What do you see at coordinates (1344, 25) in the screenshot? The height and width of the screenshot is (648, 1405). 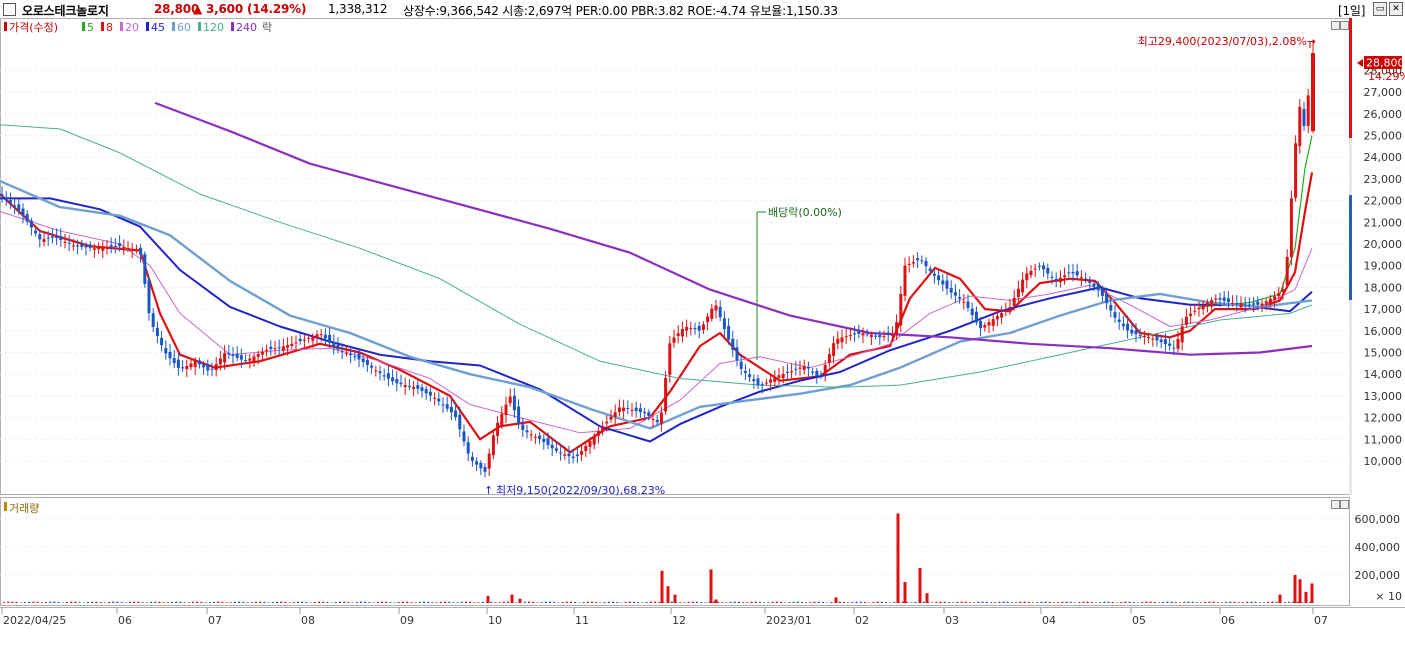 I see `price-panel-close` at bounding box center [1344, 25].